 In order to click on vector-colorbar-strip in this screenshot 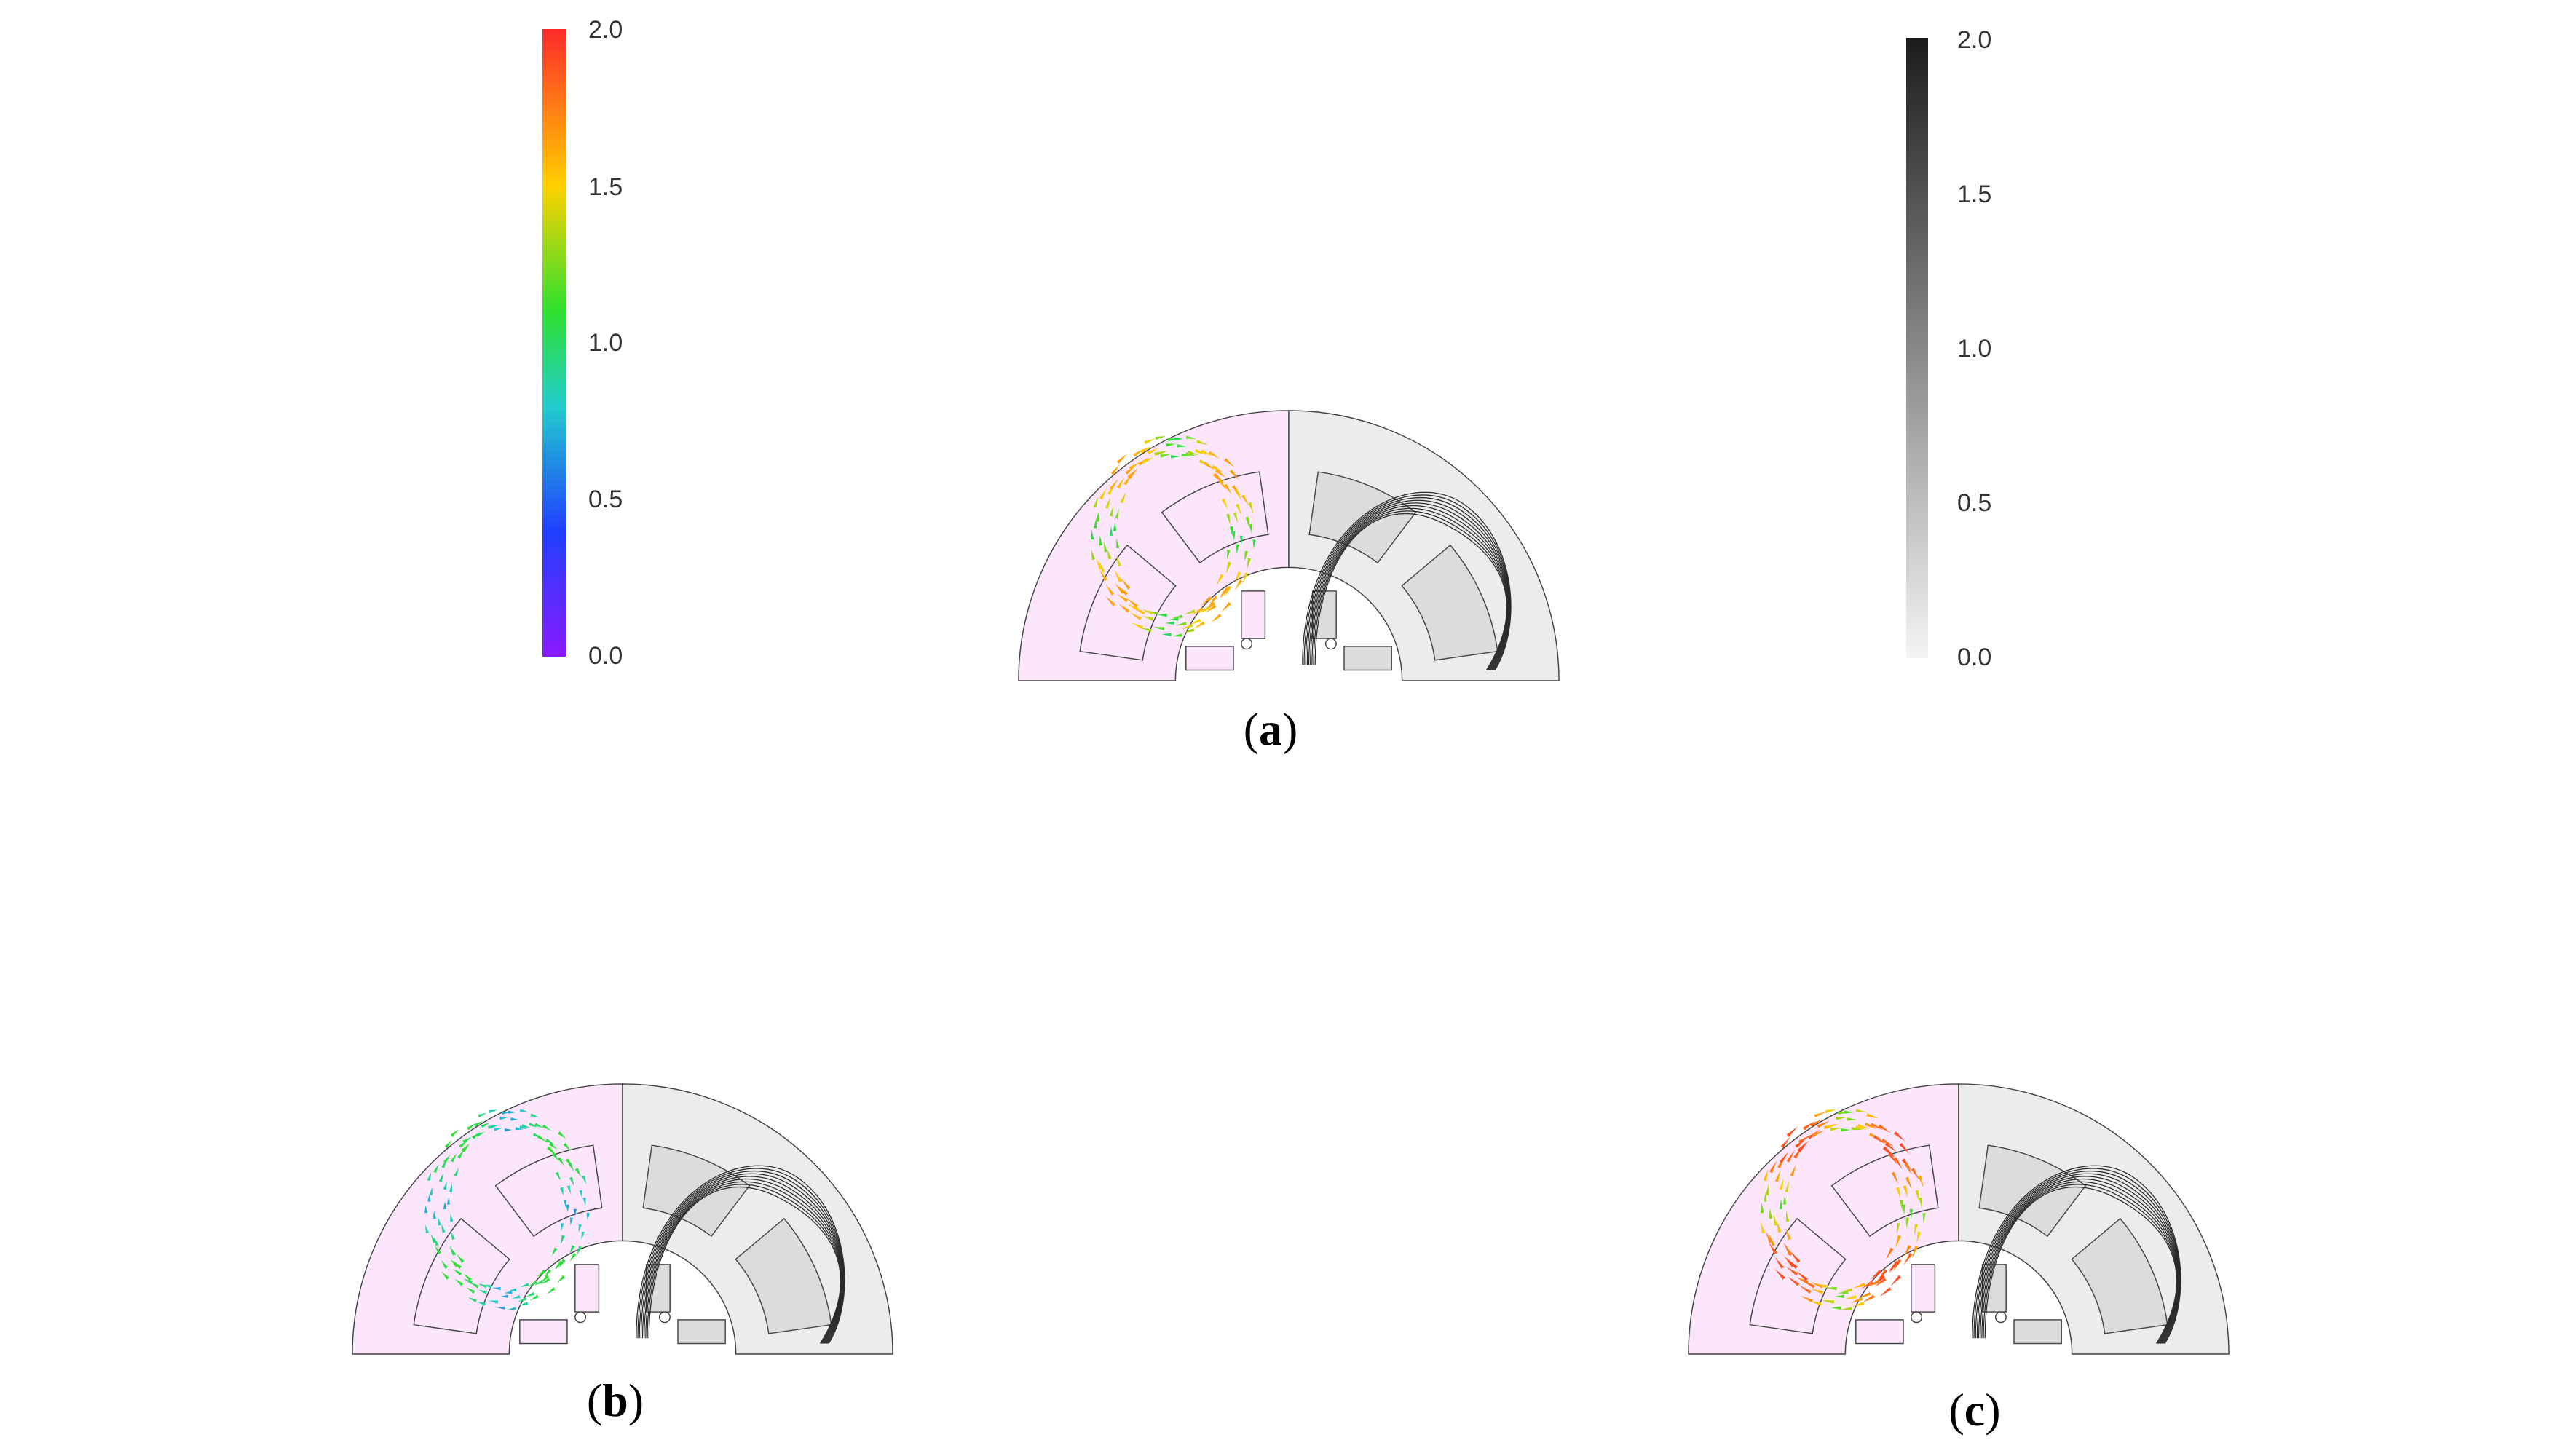, I will do `click(554, 343)`.